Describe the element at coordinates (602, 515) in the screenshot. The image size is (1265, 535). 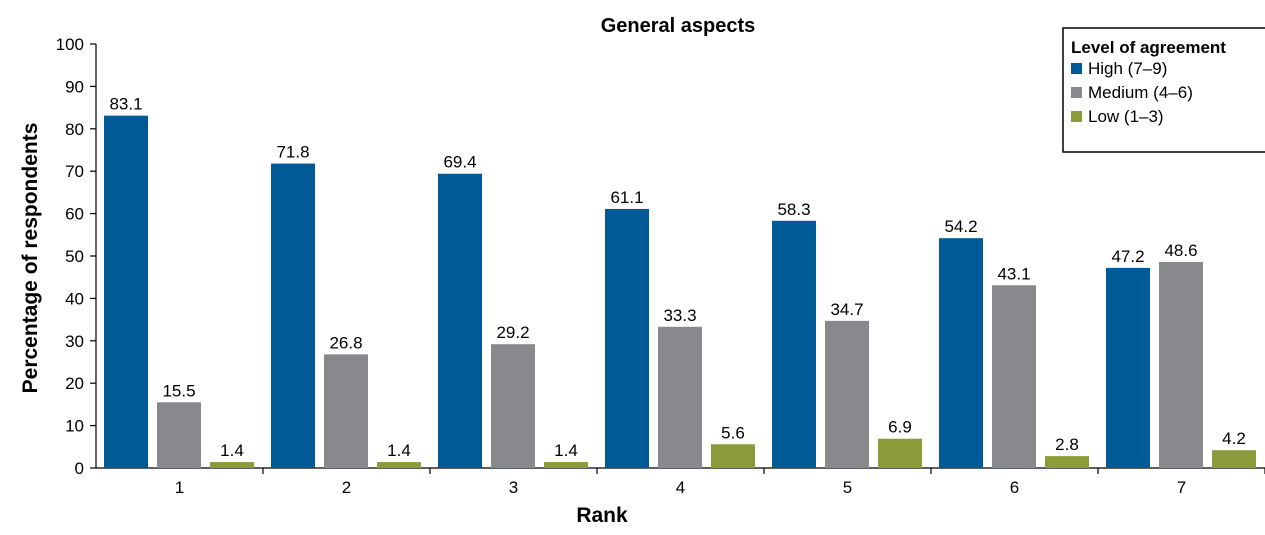
I see `x-axis-title: Rank` at that location.